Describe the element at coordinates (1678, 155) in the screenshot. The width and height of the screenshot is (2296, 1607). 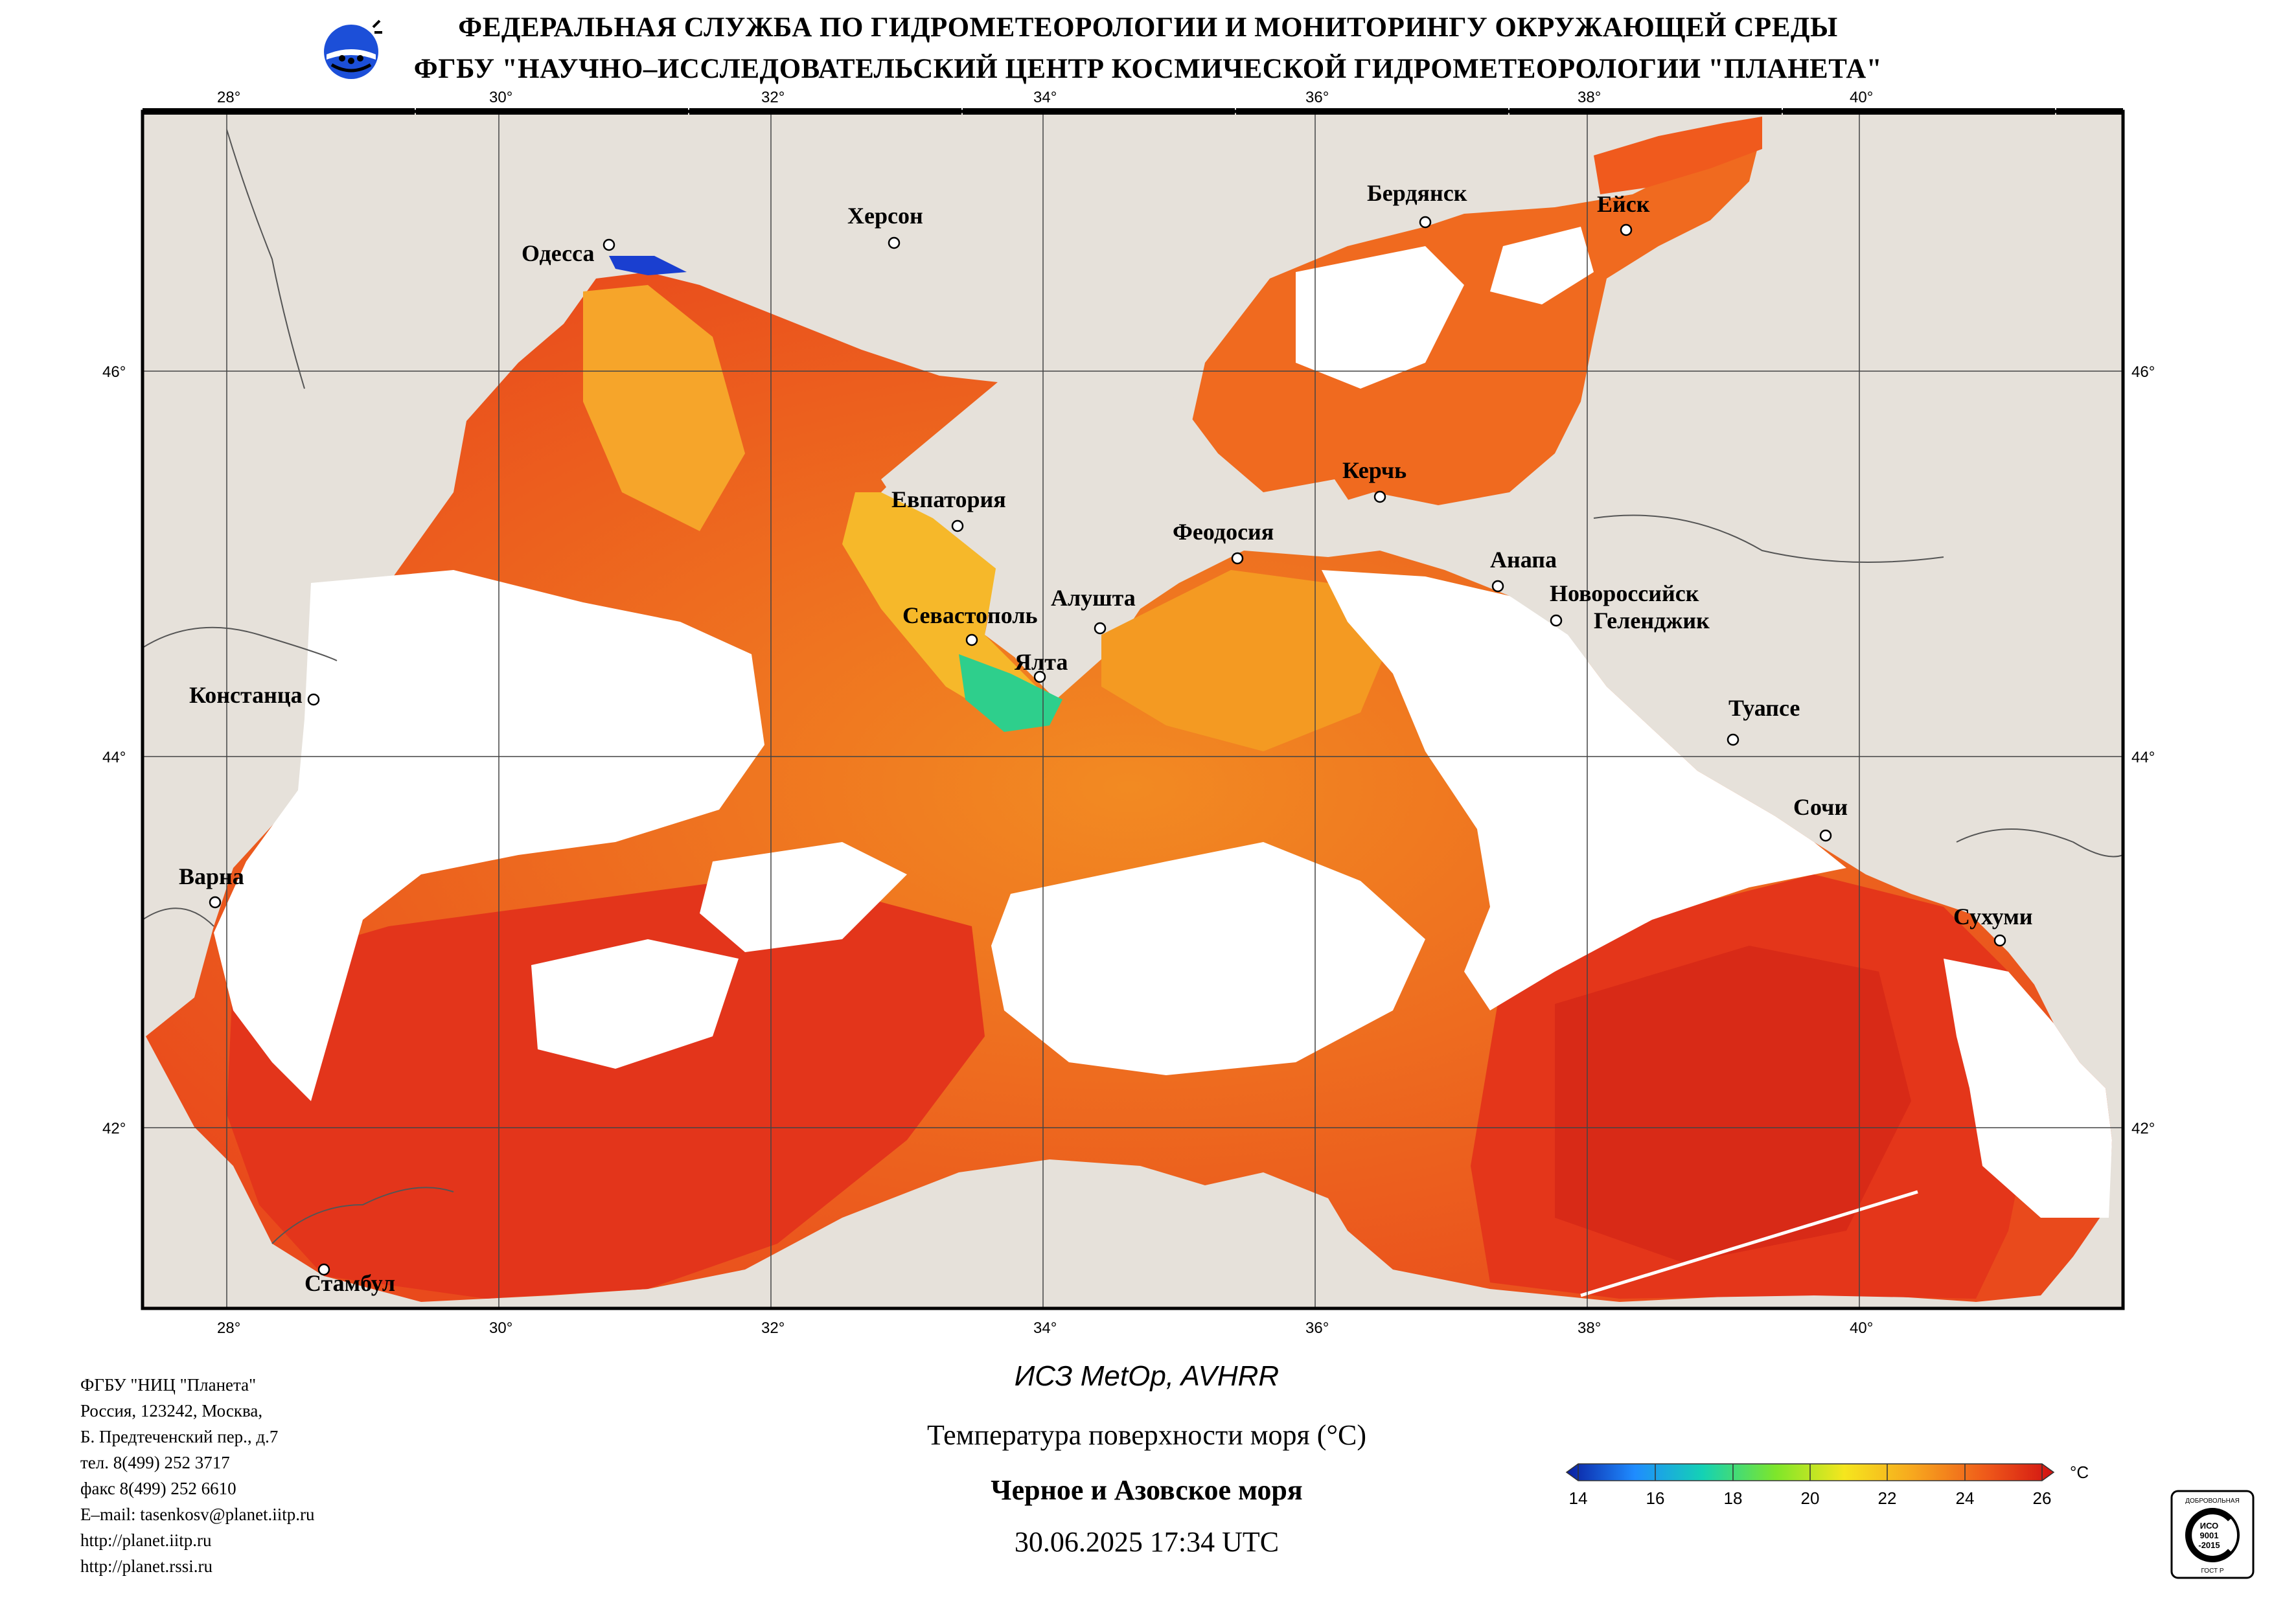
I see `taganrog-bay` at that location.